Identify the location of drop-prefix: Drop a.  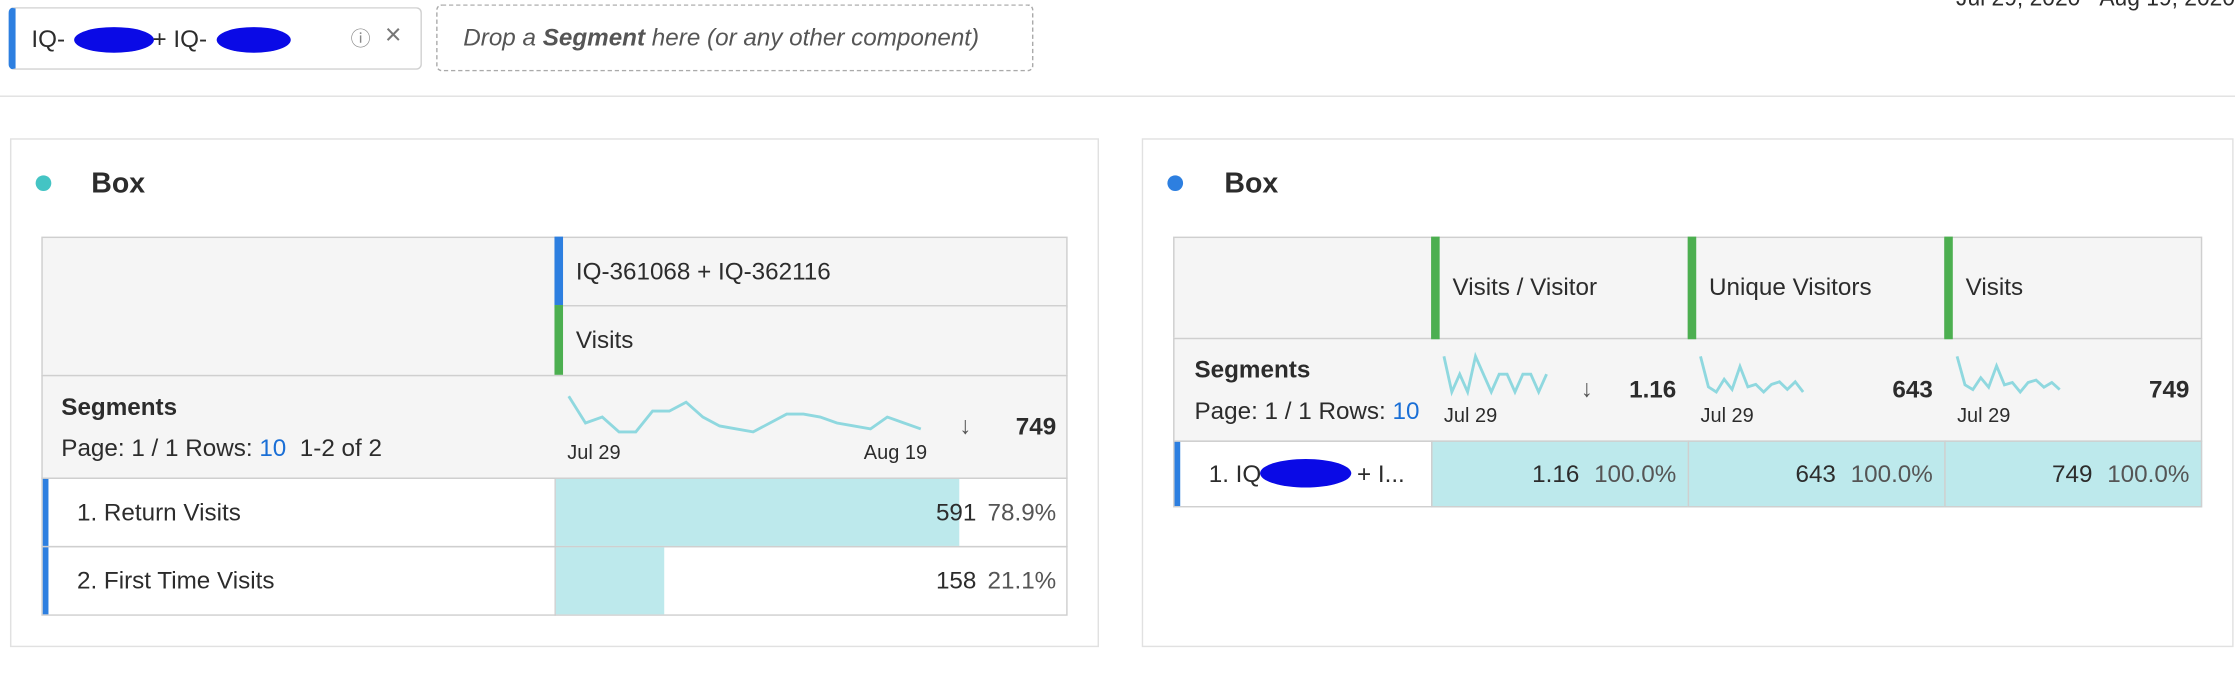
(503, 38).